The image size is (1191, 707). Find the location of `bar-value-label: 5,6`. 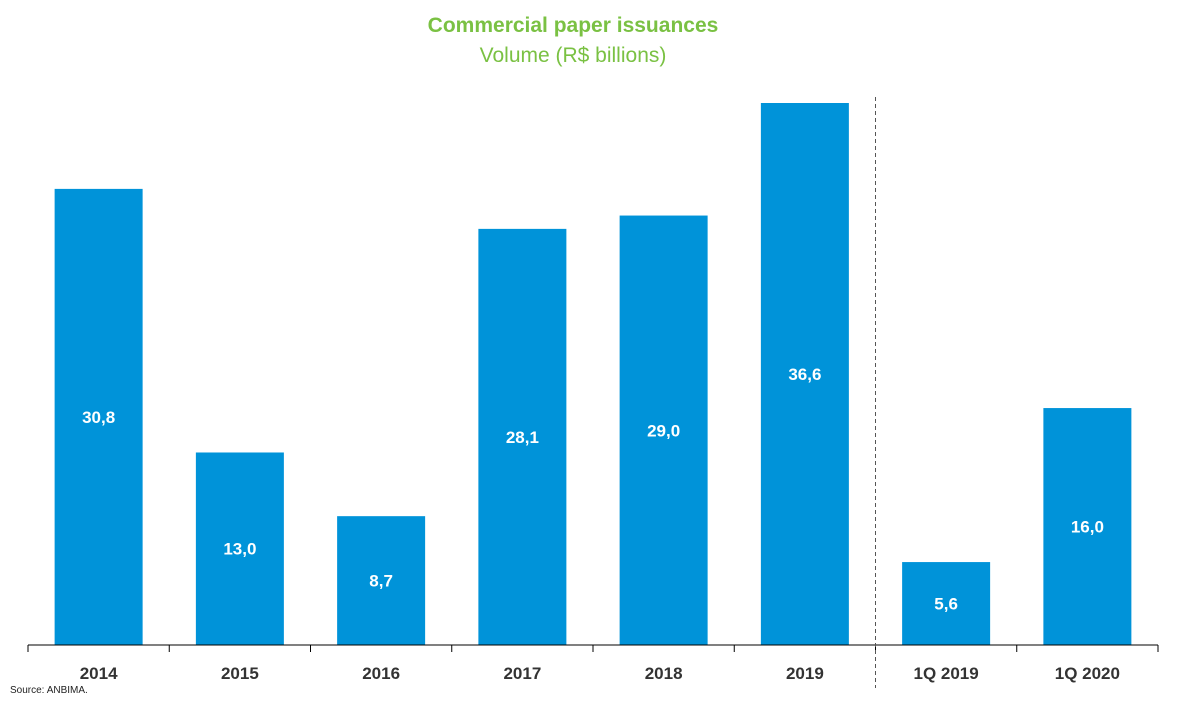

bar-value-label: 5,6 is located at coordinates (946, 604).